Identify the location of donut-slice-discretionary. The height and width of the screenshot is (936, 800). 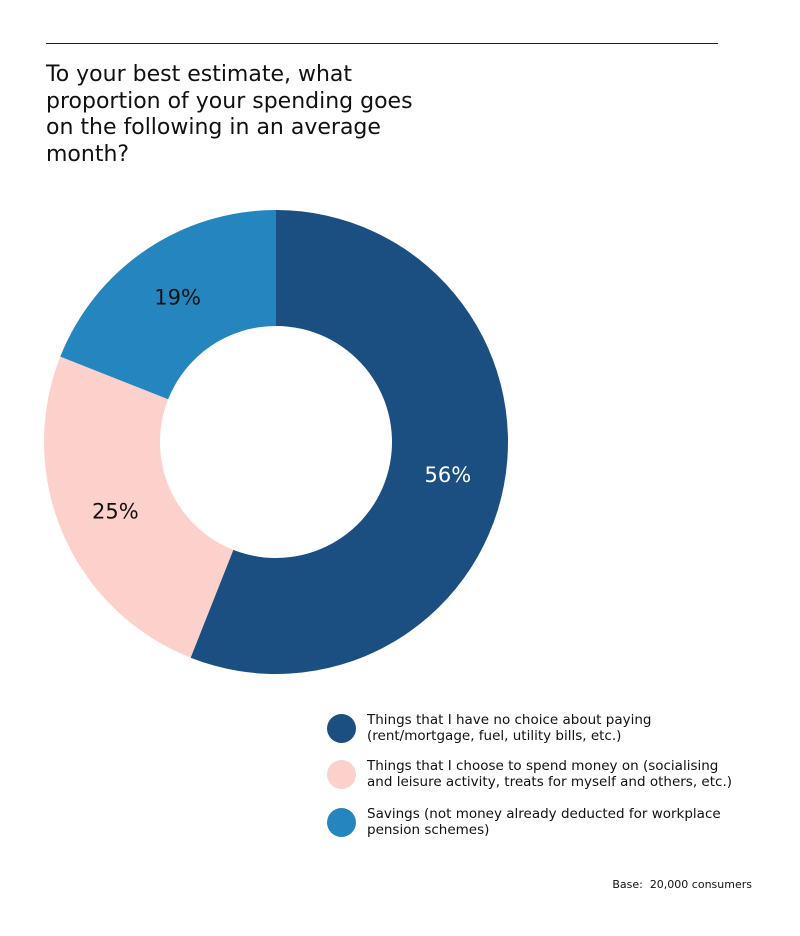
(139, 507).